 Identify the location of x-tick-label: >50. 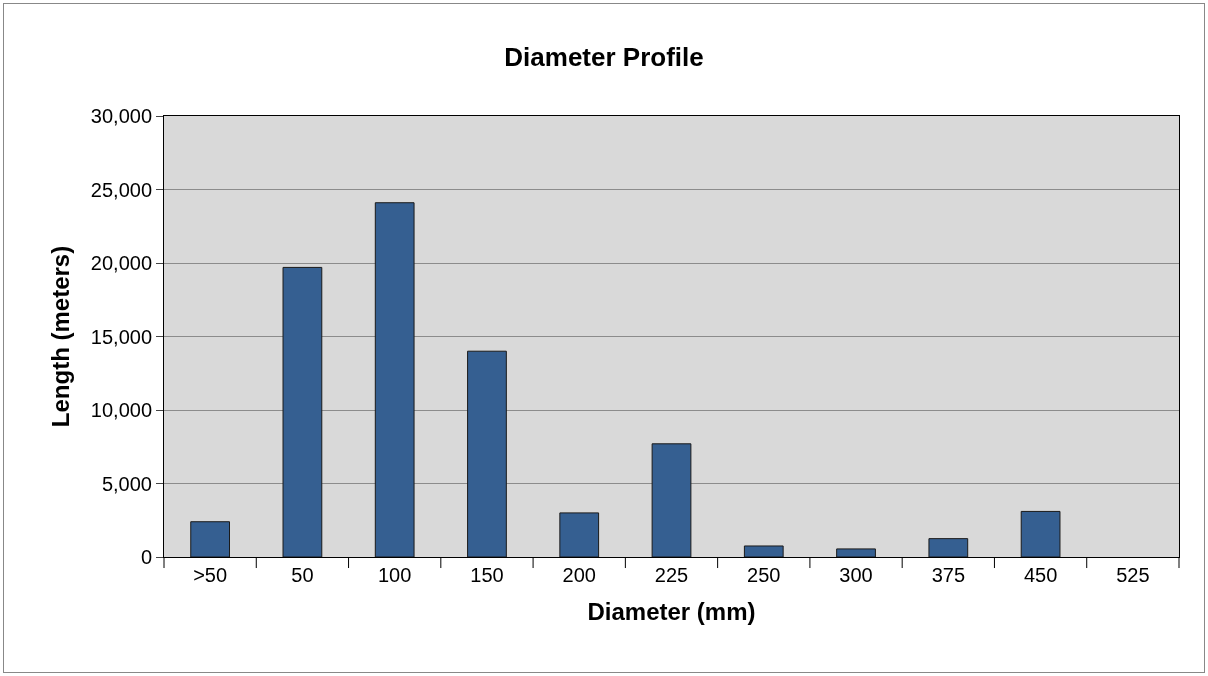
(210, 575).